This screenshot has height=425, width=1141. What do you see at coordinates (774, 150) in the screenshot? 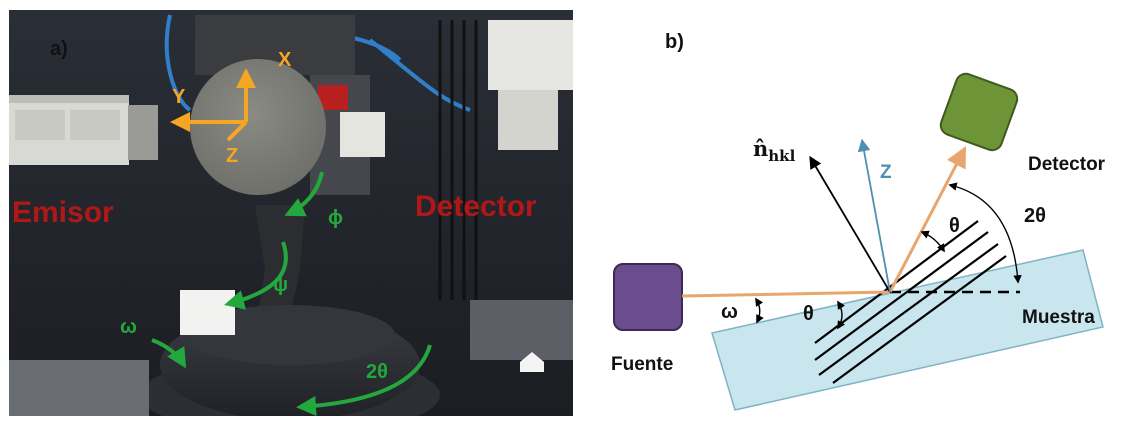
I see `normal-label: n̂hkl` at bounding box center [774, 150].